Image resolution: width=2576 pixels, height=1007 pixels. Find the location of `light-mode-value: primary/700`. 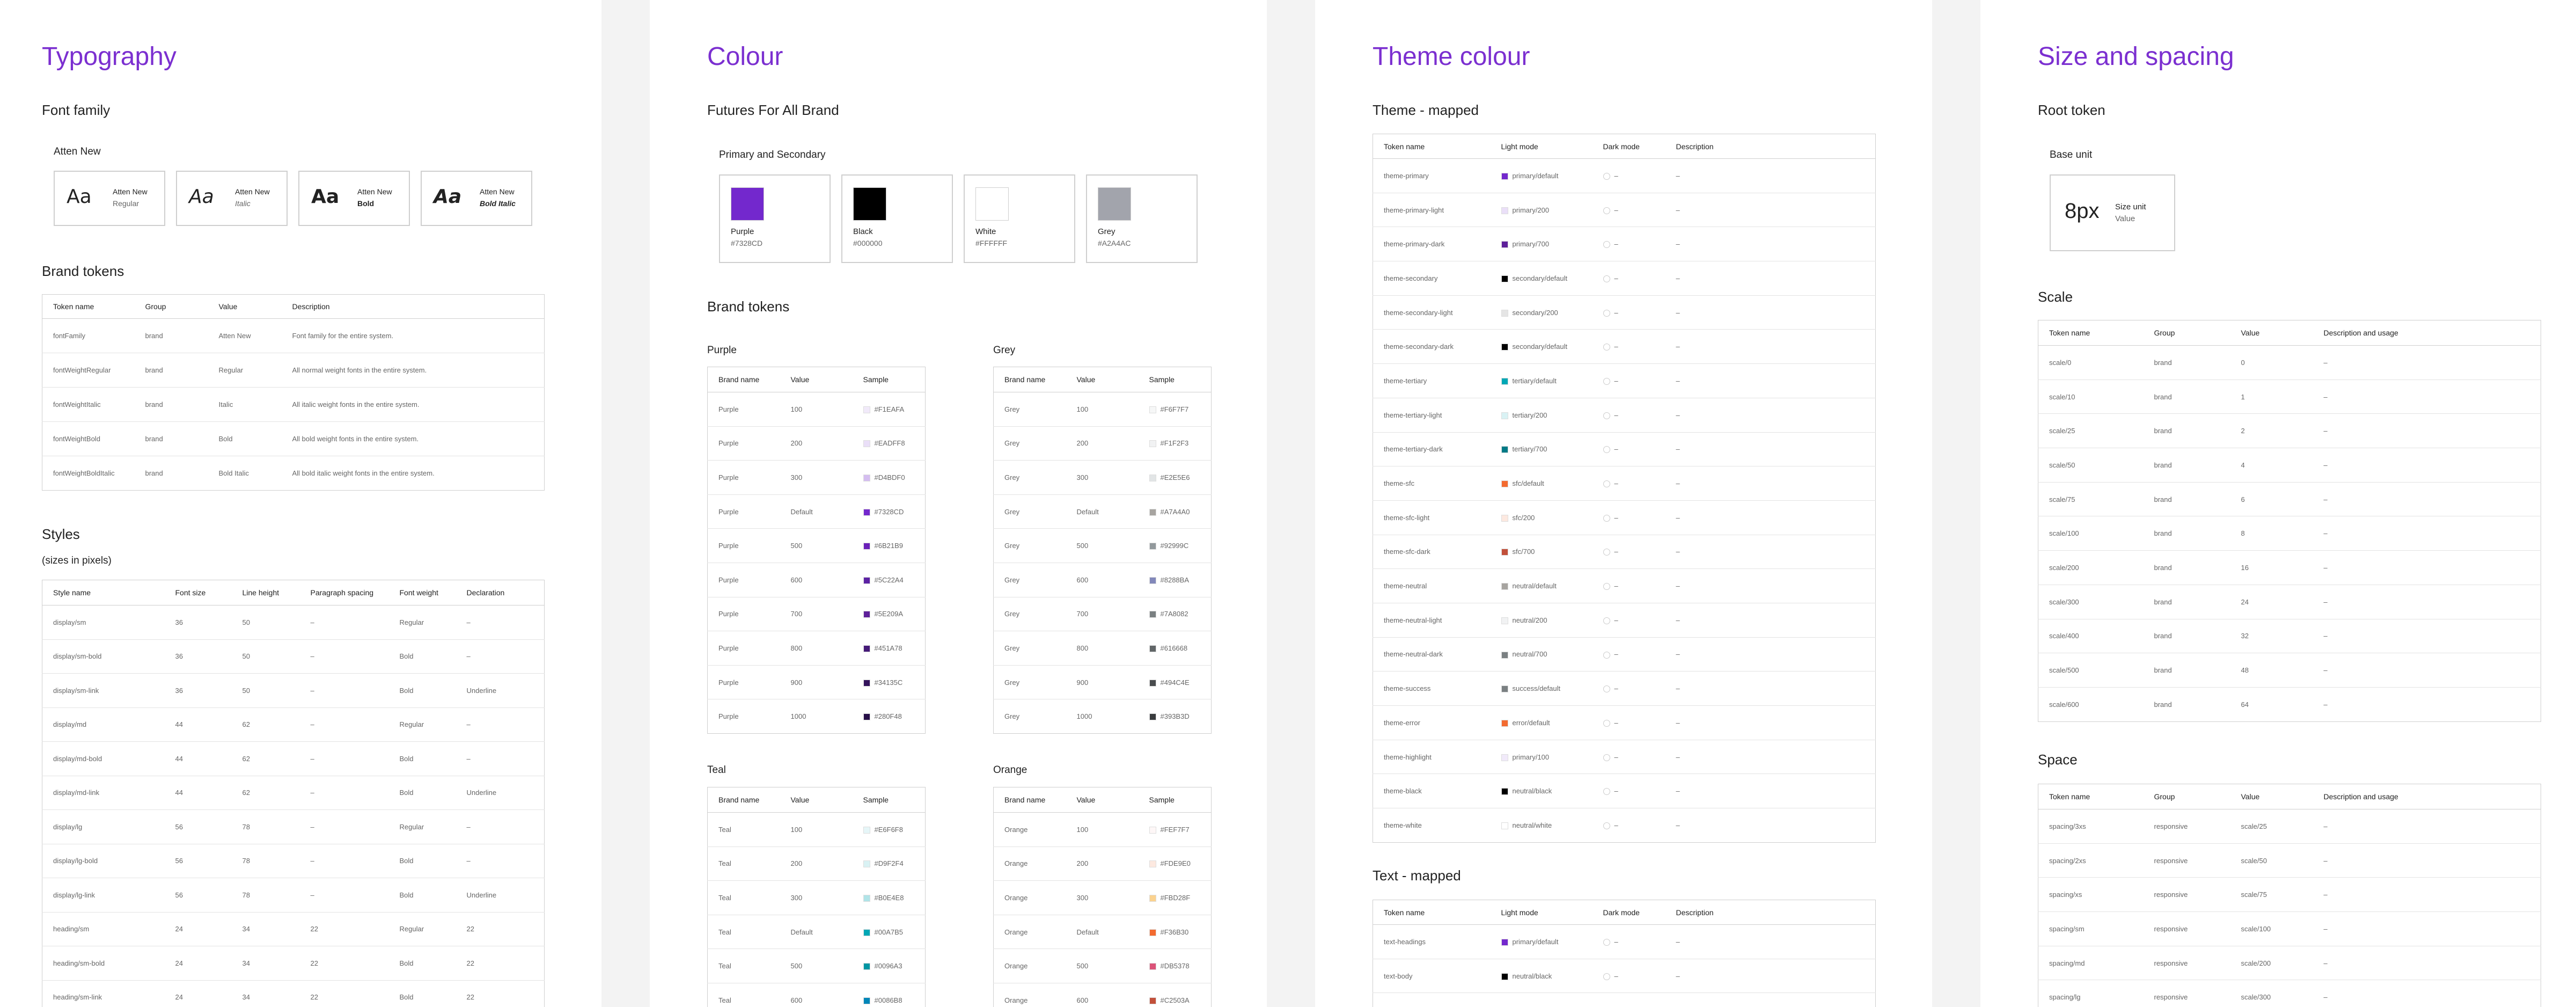

light-mode-value: primary/700 is located at coordinates (1531, 244).